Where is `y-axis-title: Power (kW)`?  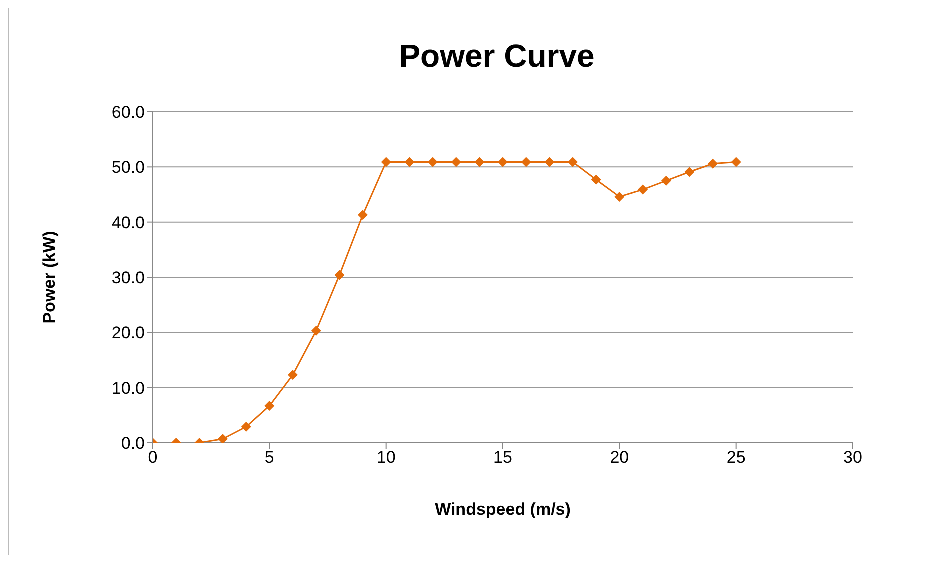 y-axis-title: Power (kW) is located at coordinates (50, 277).